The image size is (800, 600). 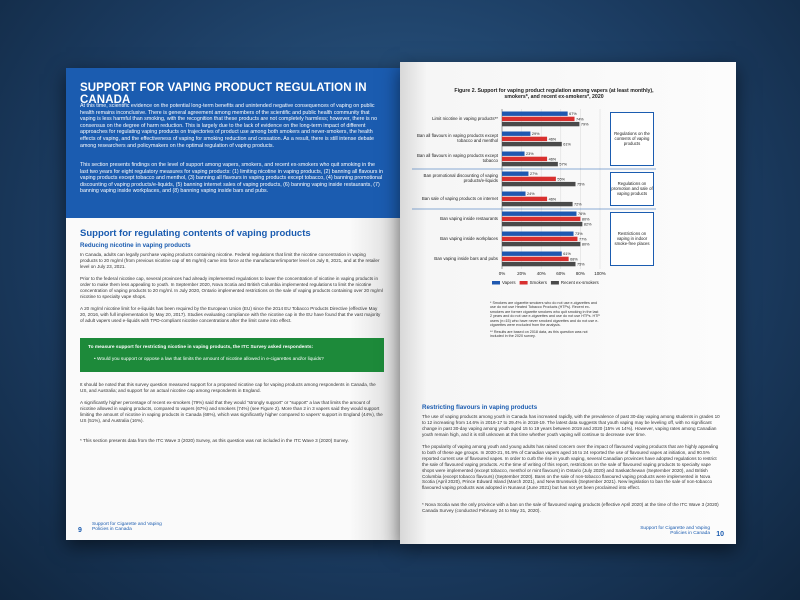 I want to click on value-label: 82%, so click(x=588, y=224).